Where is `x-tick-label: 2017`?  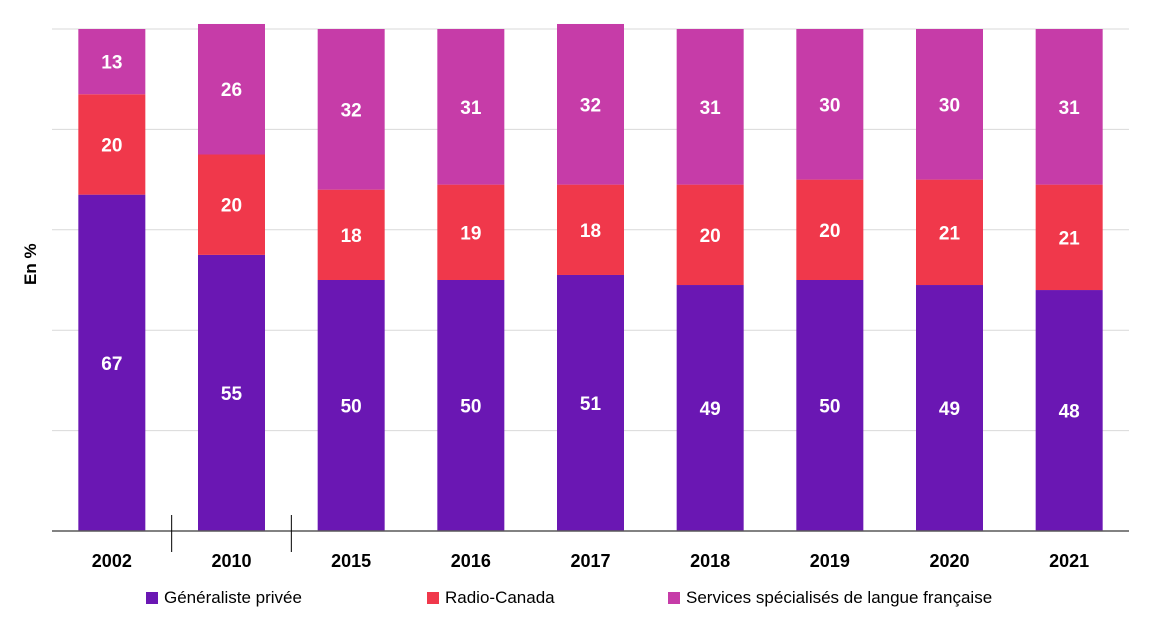 x-tick-label: 2017 is located at coordinates (590, 561).